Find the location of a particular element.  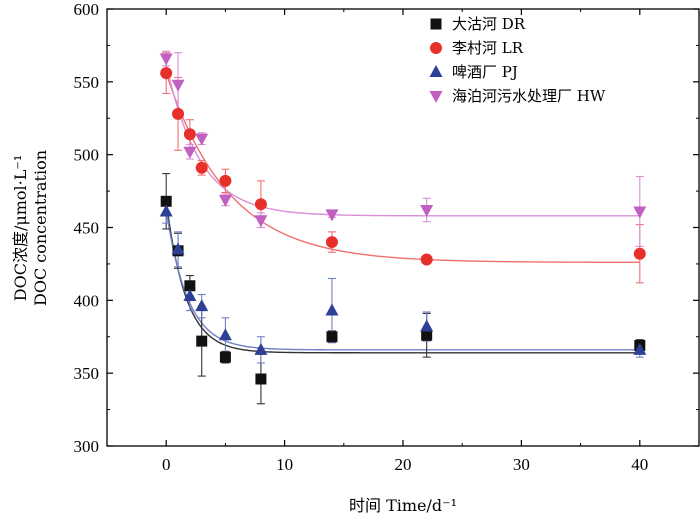

x-tick-label: 20 is located at coordinates (403, 464).